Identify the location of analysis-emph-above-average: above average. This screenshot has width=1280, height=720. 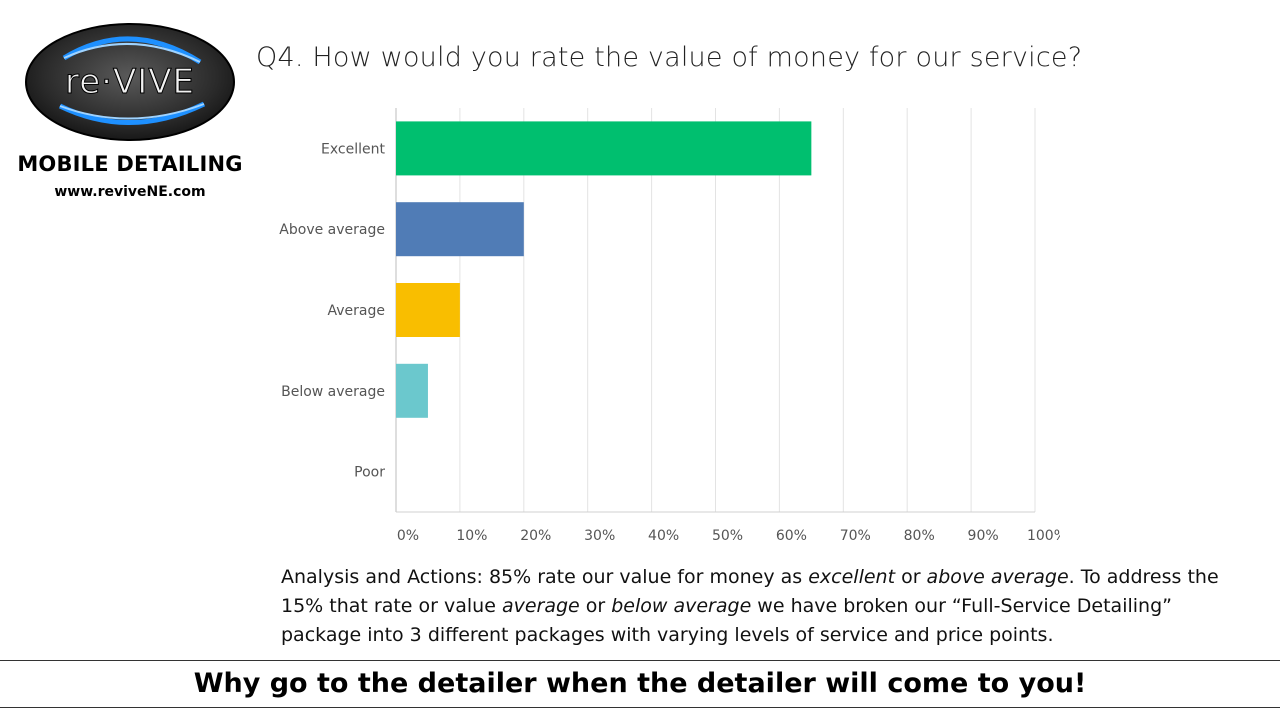
(997, 577).